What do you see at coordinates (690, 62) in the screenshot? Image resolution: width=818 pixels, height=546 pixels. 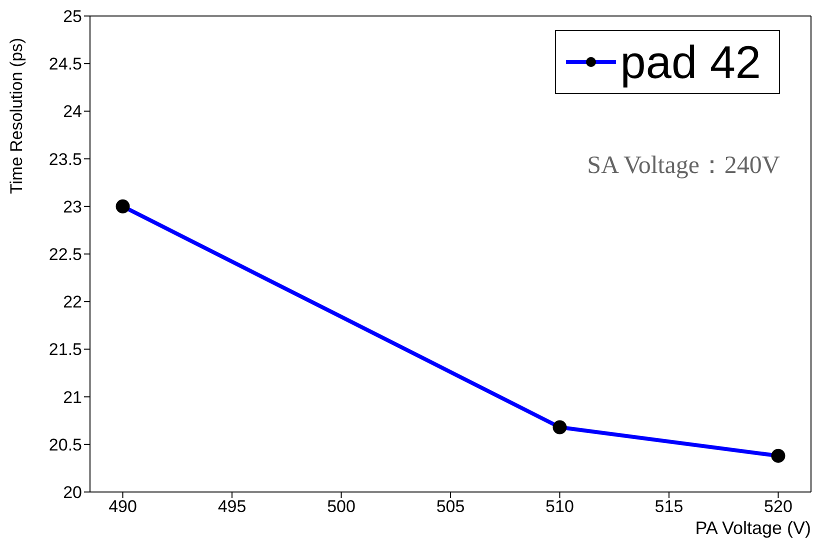 I see `legend-label: pad 42` at bounding box center [690, 62].